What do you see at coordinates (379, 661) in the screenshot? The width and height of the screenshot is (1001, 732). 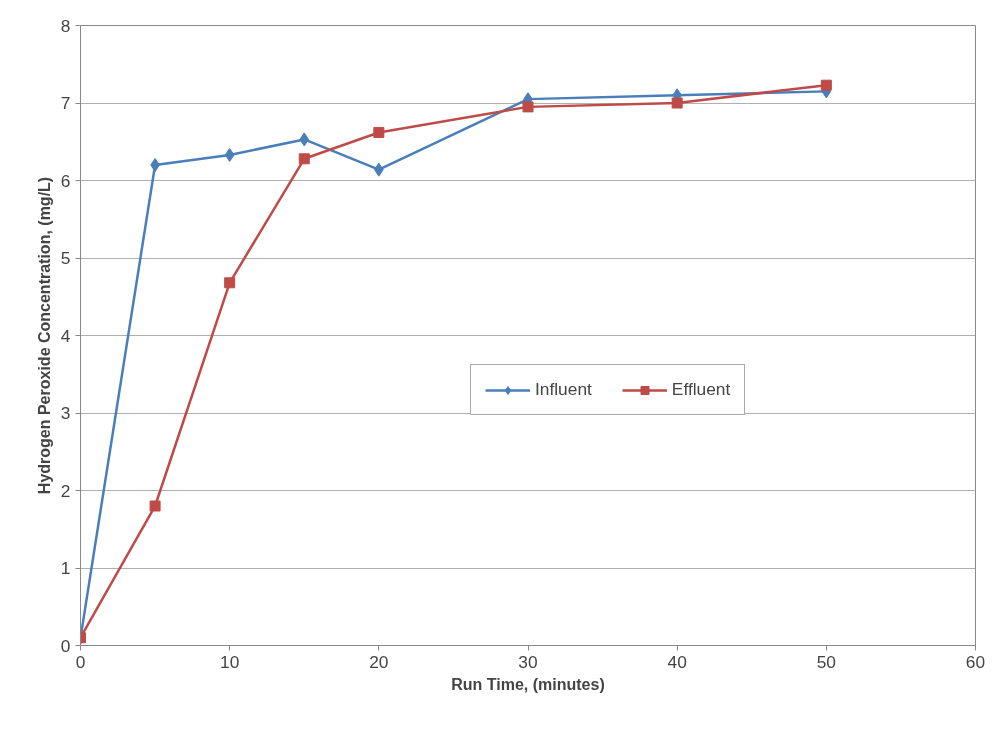 I see `x-tick-label: 20` at bounding box center [379, 661].